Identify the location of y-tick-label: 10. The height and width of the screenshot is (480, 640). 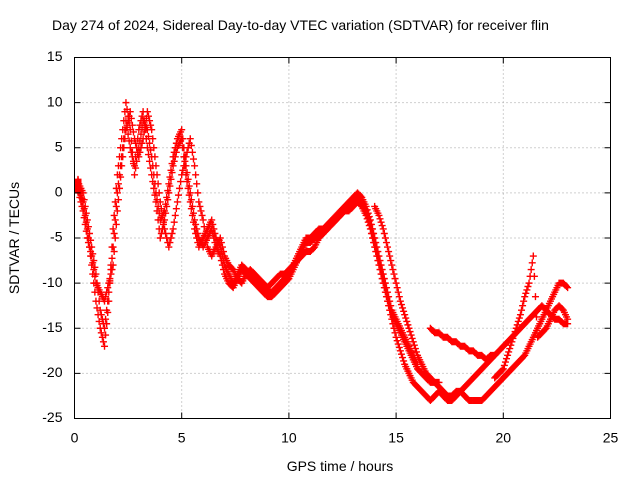
(55, 101).